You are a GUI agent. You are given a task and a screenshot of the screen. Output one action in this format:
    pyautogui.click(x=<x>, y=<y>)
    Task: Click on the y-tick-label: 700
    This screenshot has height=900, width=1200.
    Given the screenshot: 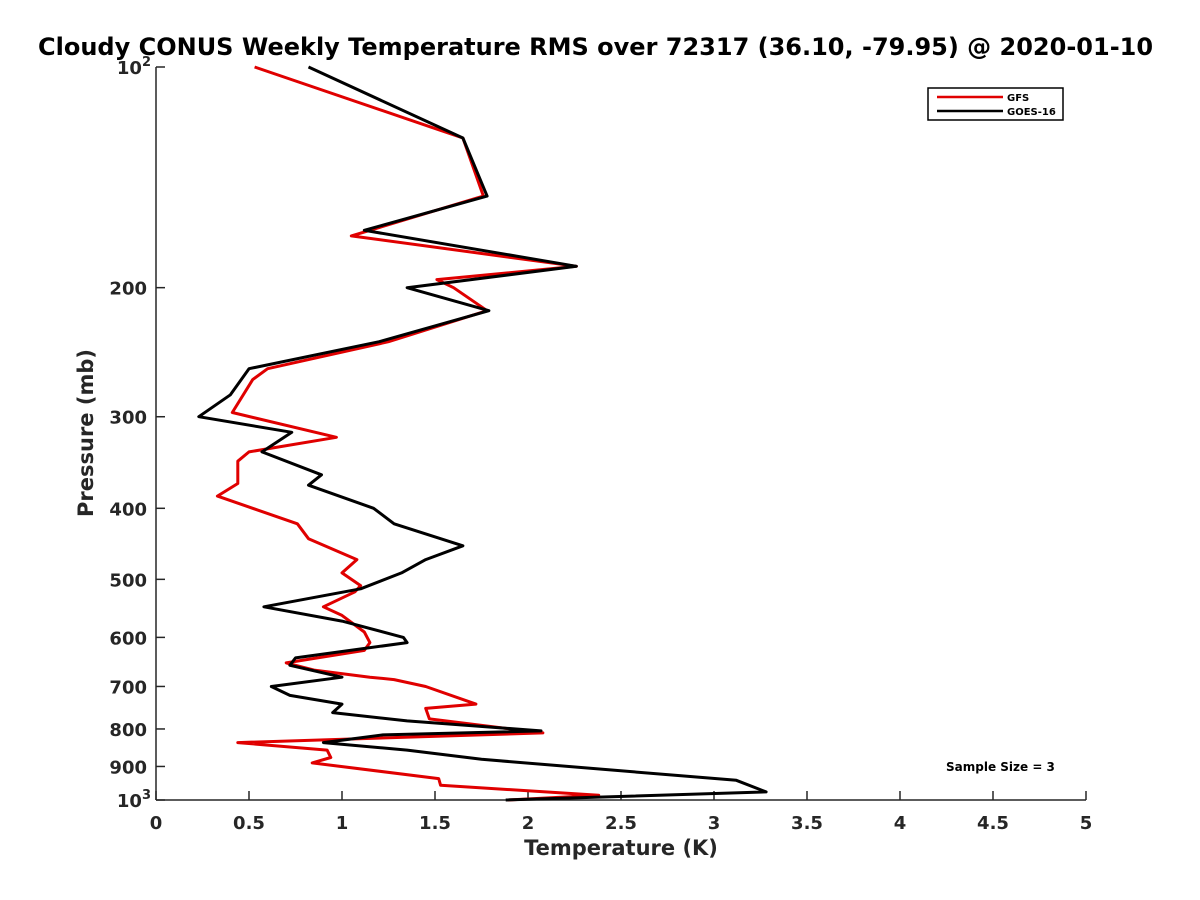 What is the action you would take?
    pyautogui.click(x=128, y=687)
    